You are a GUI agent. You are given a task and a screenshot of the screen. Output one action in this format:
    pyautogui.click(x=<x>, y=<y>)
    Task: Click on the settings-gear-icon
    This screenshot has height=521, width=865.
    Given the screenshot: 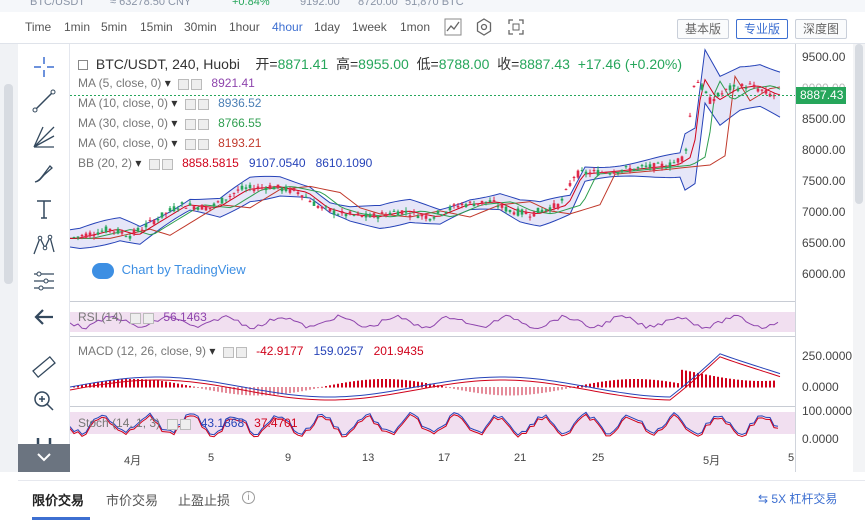 What is the action you would take?
    pyautogui.click(x=484, y=28)
    